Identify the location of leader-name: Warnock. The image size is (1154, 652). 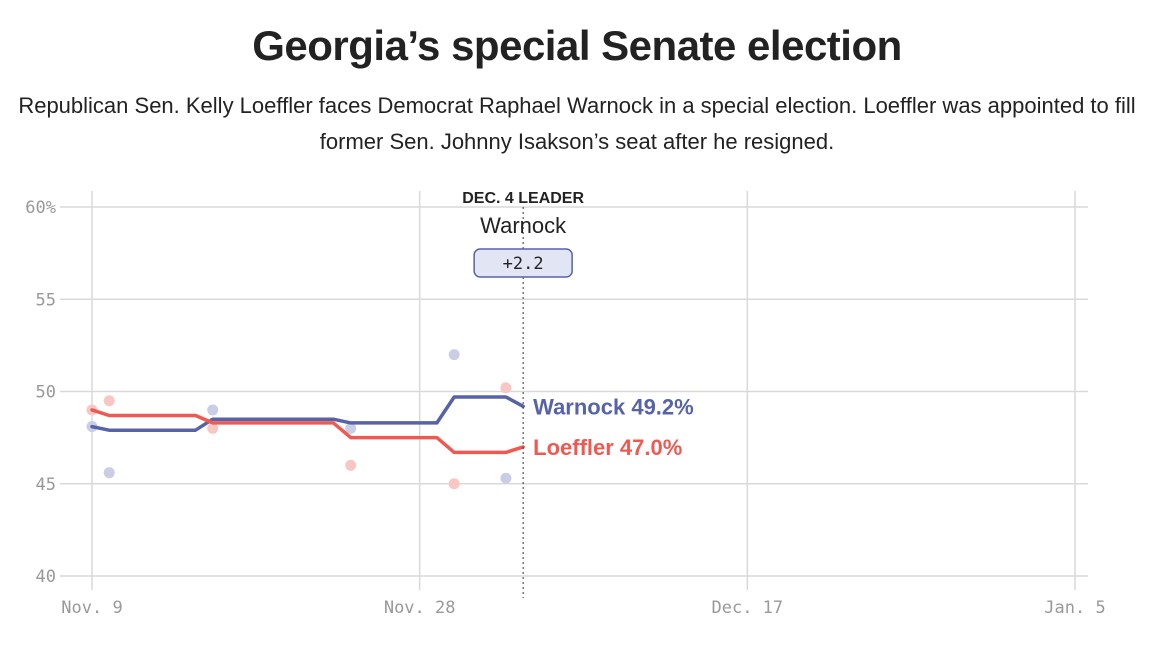
(523, 225).